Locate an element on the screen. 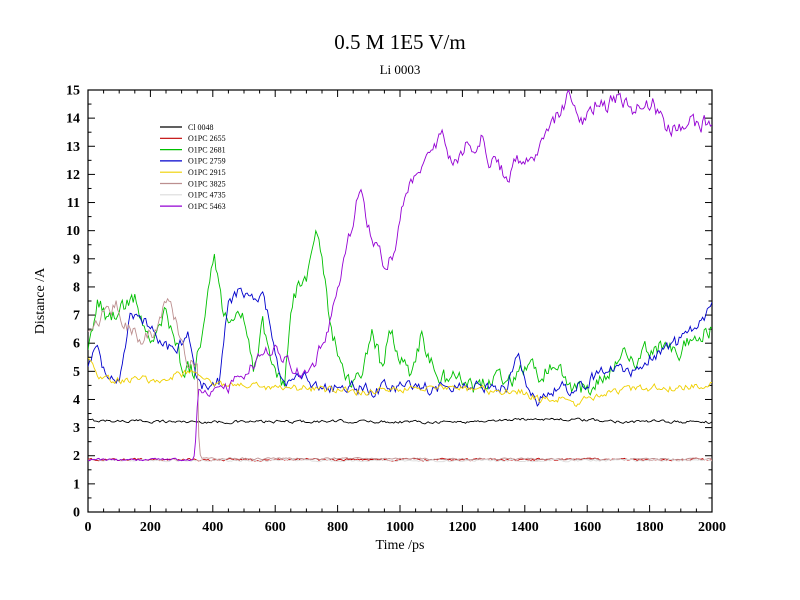 This screenshot has height=600, width=800. x-axis-label: Time /ps is located at coordinates (400, 545).